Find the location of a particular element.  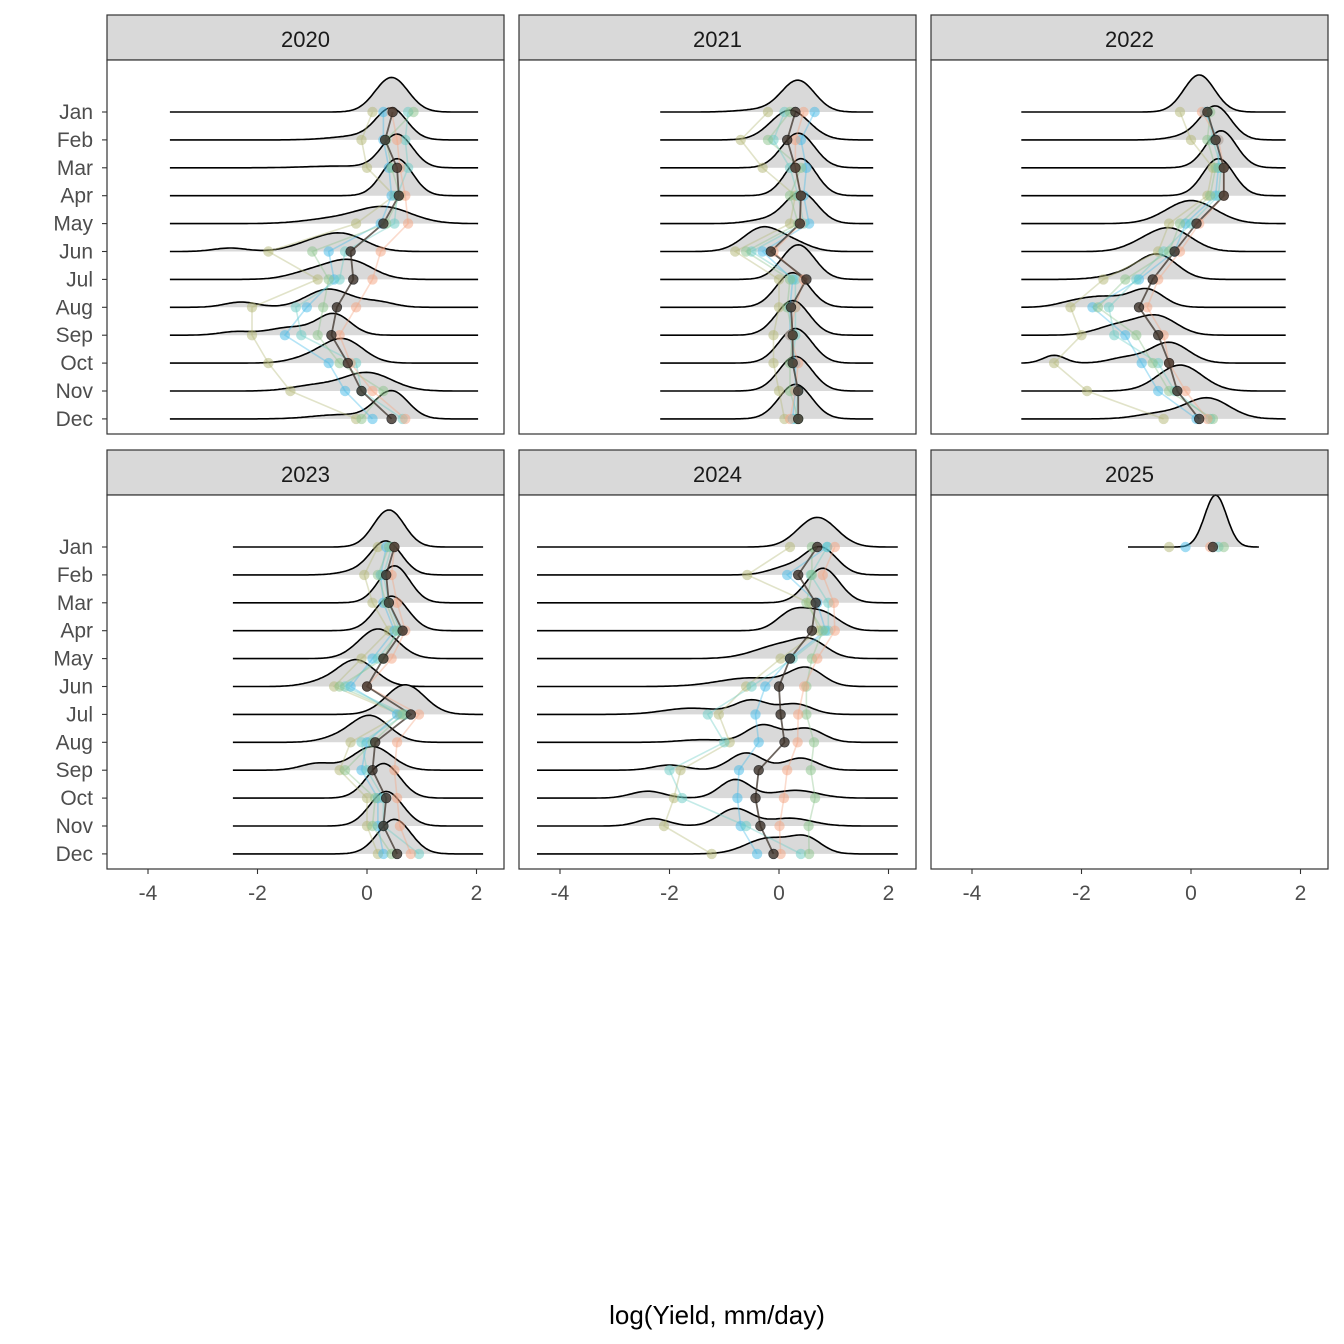

density-ridge-Dec is located at coordinates (1153, 408).